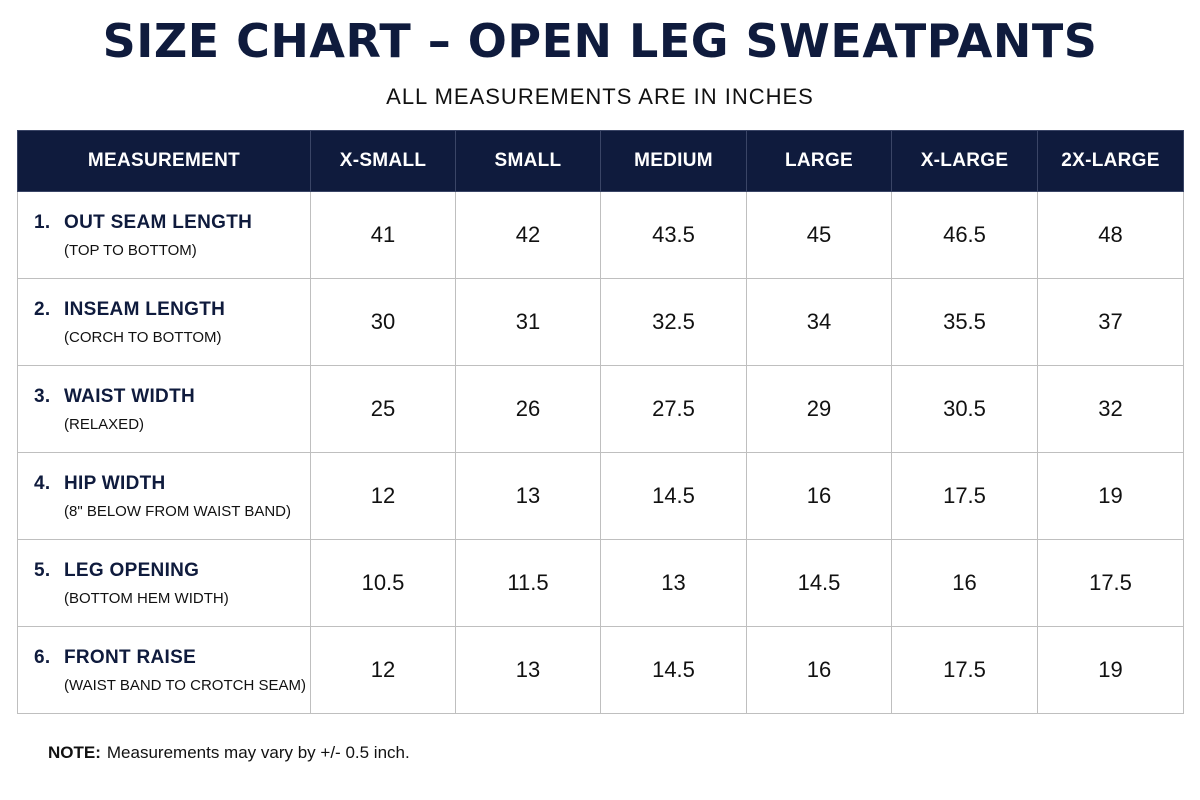  Describe the element at coordinates (164, 161) in the screenshot. I see `column-header-measurement: MEASUREMENT` at that location.